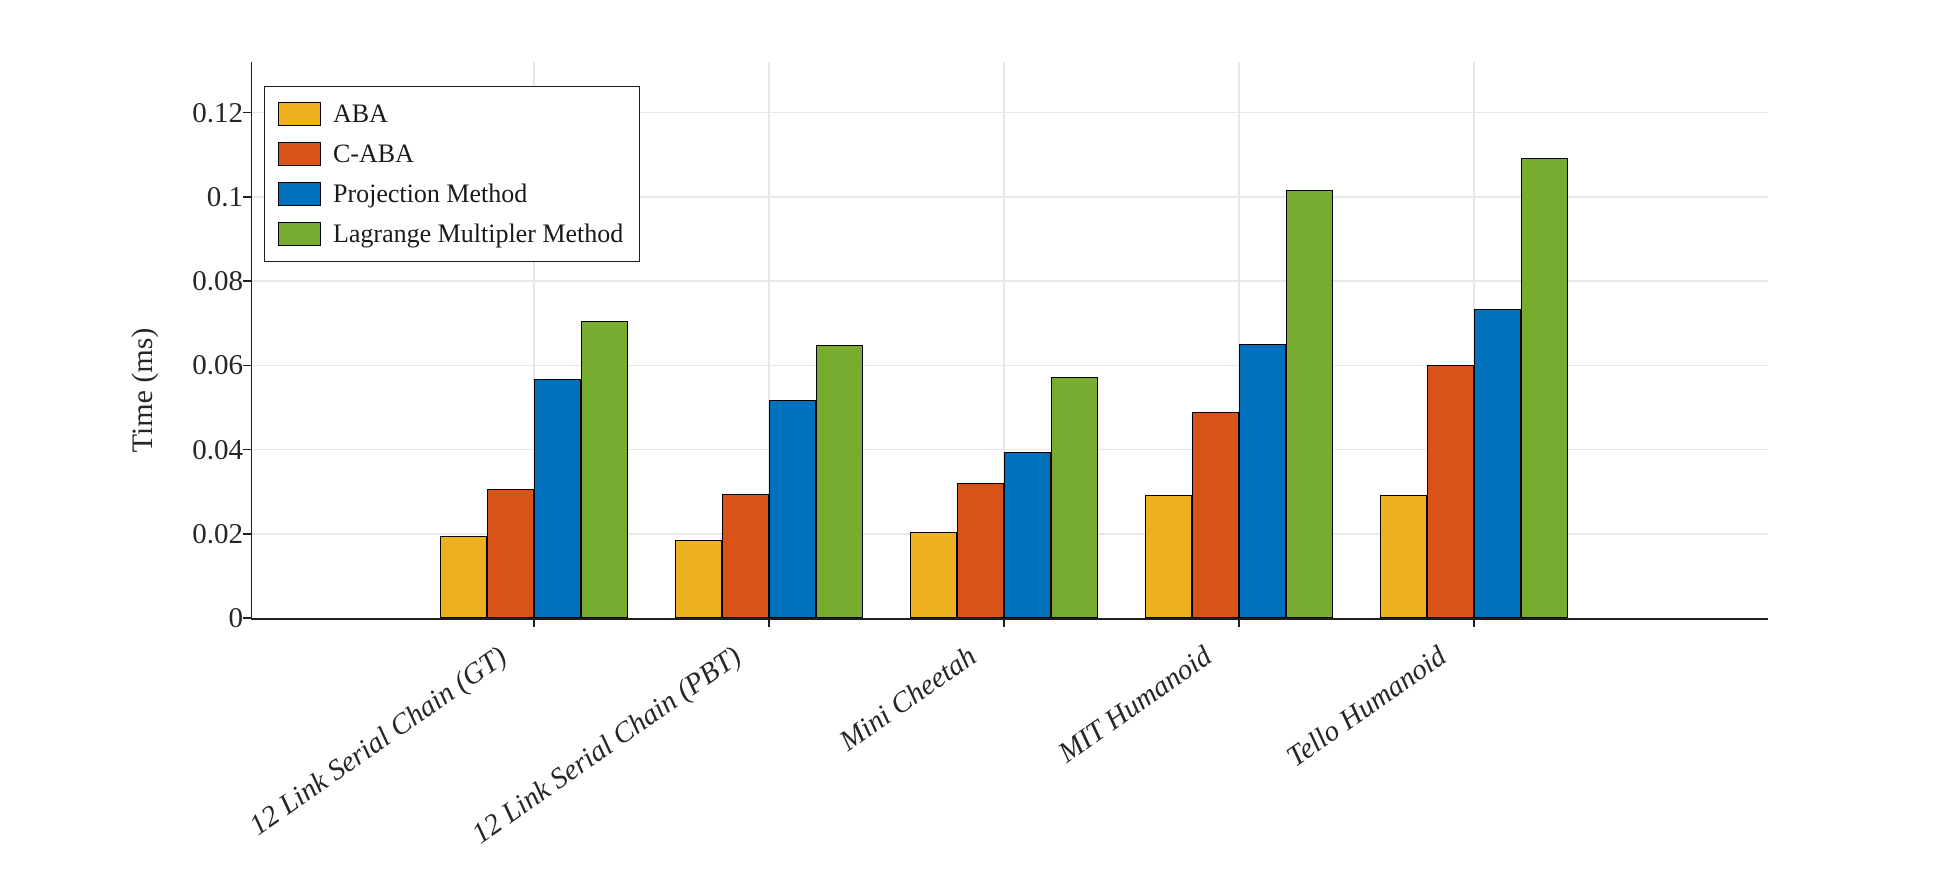  What do you see at coordinates (217, 281) in the screenshot?
I see `y-tick-label: 0.08` at bounding box center [217, 281].